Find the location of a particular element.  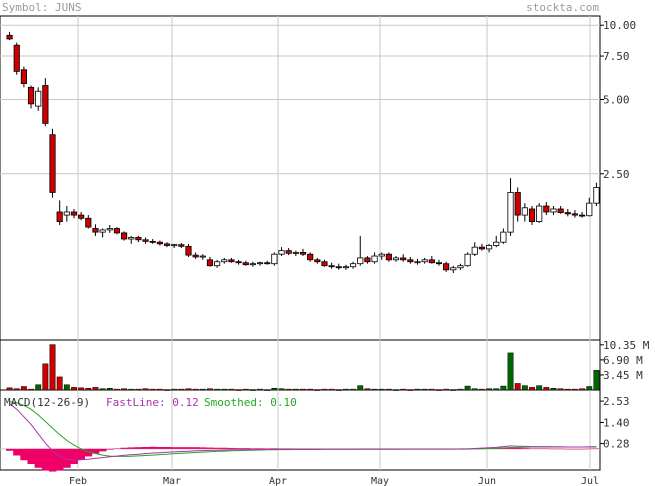

volume-tick-label: 6.90 M is located at coordinates (623, 360).